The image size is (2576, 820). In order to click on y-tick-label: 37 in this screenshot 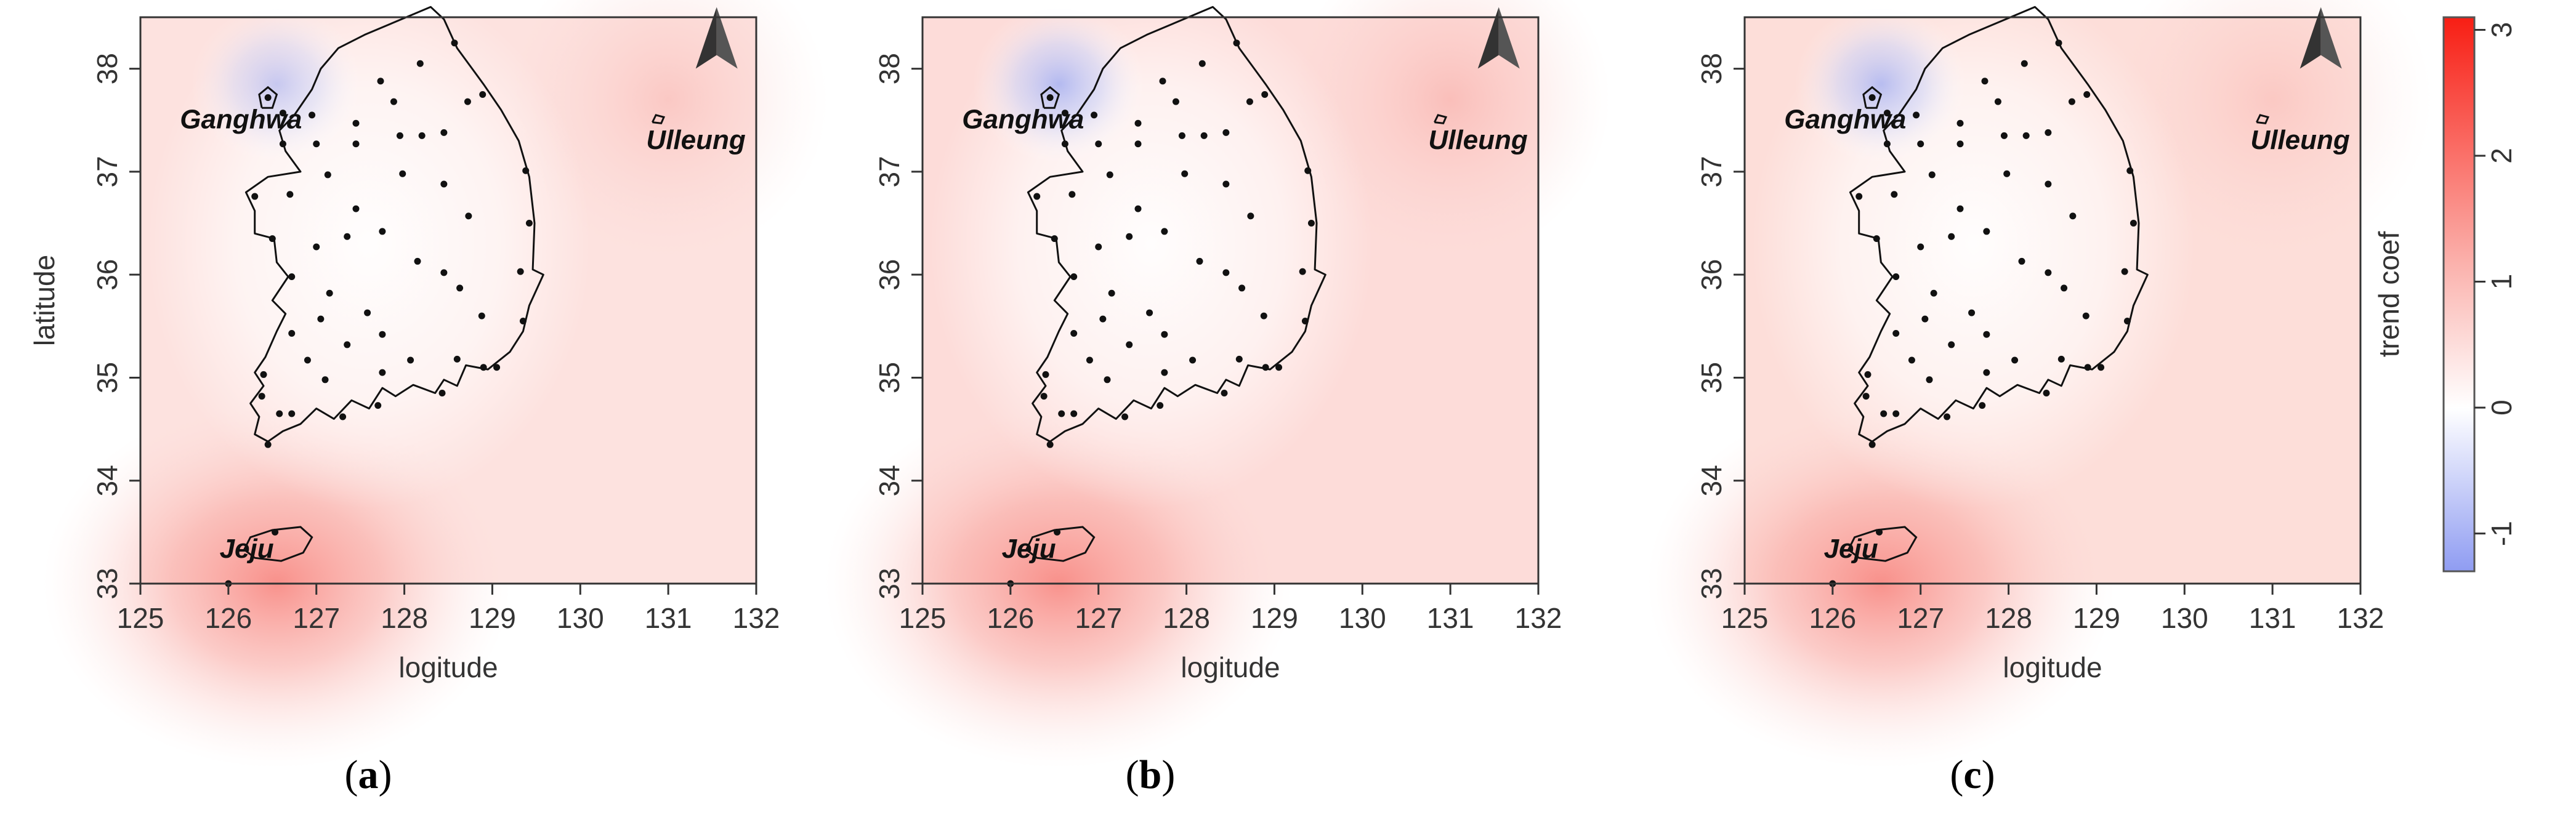, I will do `click(889, 172)`.